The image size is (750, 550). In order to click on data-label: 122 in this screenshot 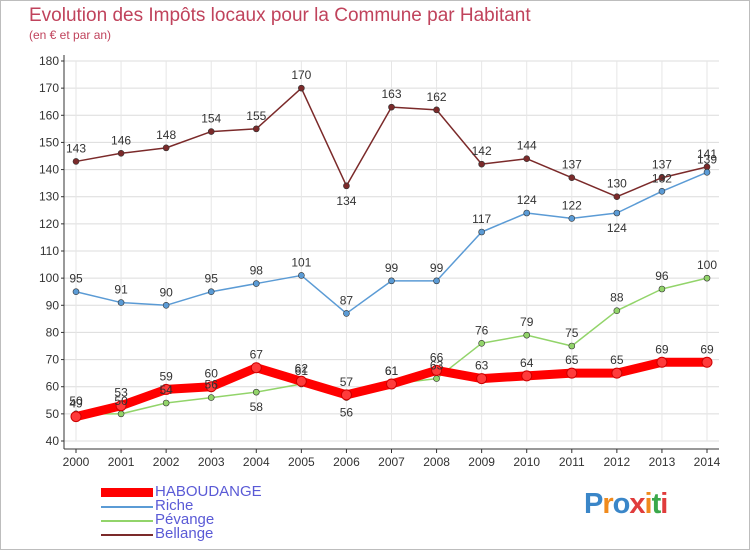, I will do `click(572, 205)`.